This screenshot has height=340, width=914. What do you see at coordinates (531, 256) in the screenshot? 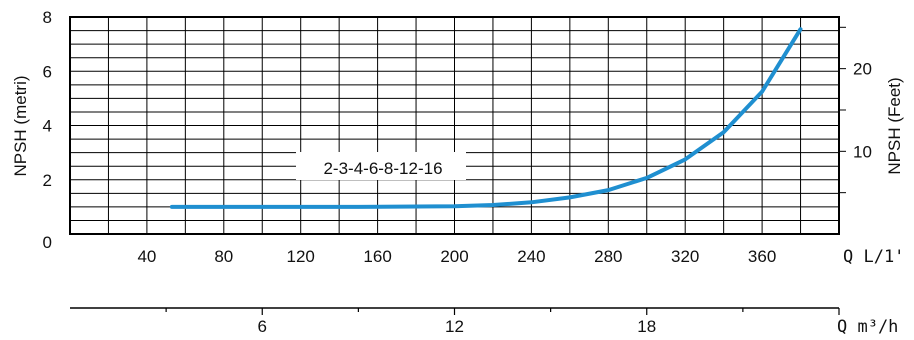
I see `x-tick-label: 240` at bounding box center [531, 256].